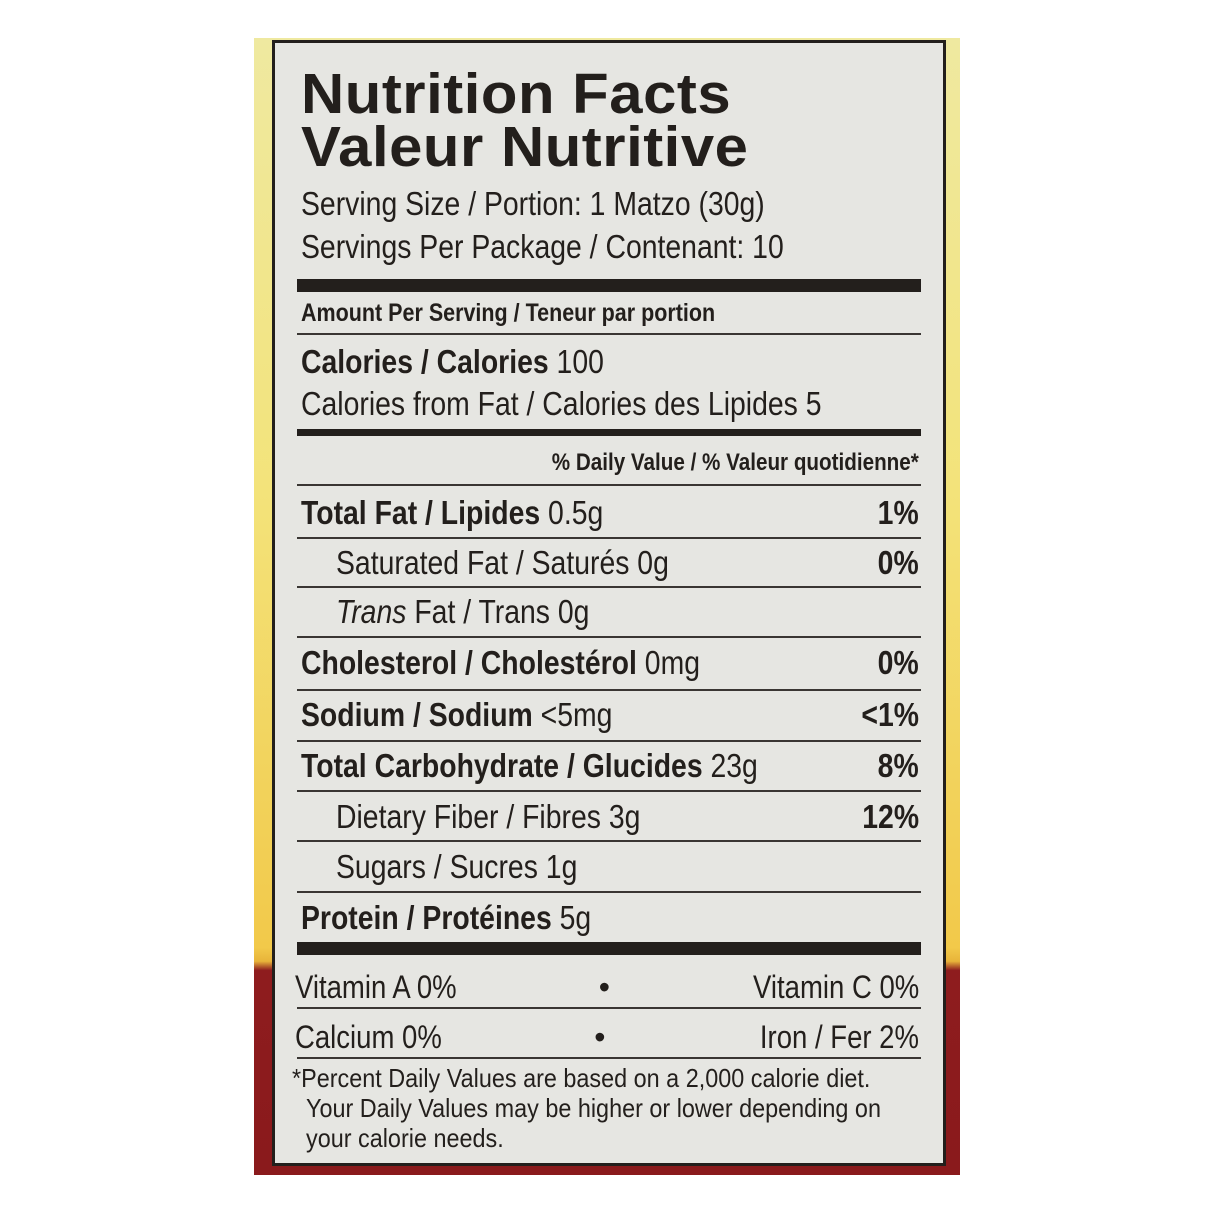 Image resolution: width=1214 pixels, height=1214 pixels. What do you see at coordinates (508, 313) in the screenshot?
I see `amount-per-serving: Amount Per Serving / Teneur par portion` at bounding box center [508, 313].